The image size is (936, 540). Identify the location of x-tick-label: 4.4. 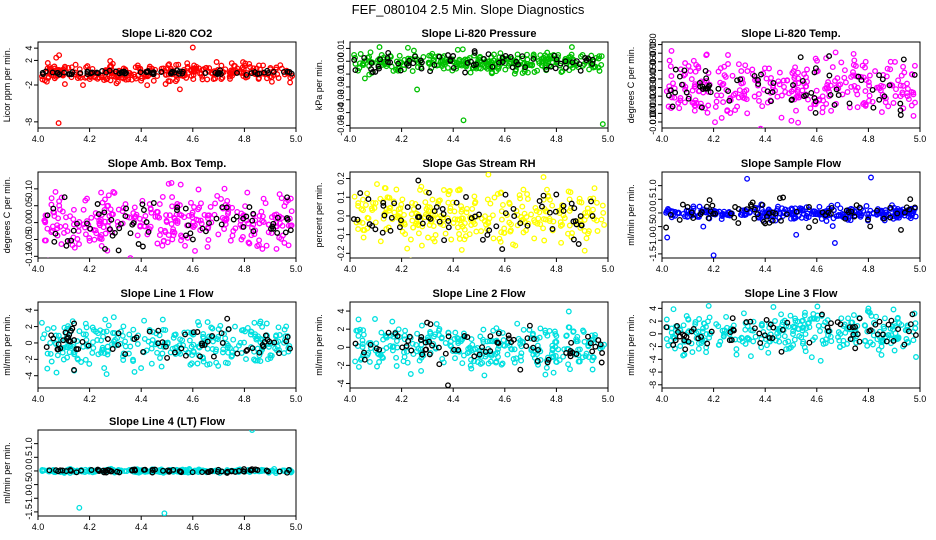
(141, 269).